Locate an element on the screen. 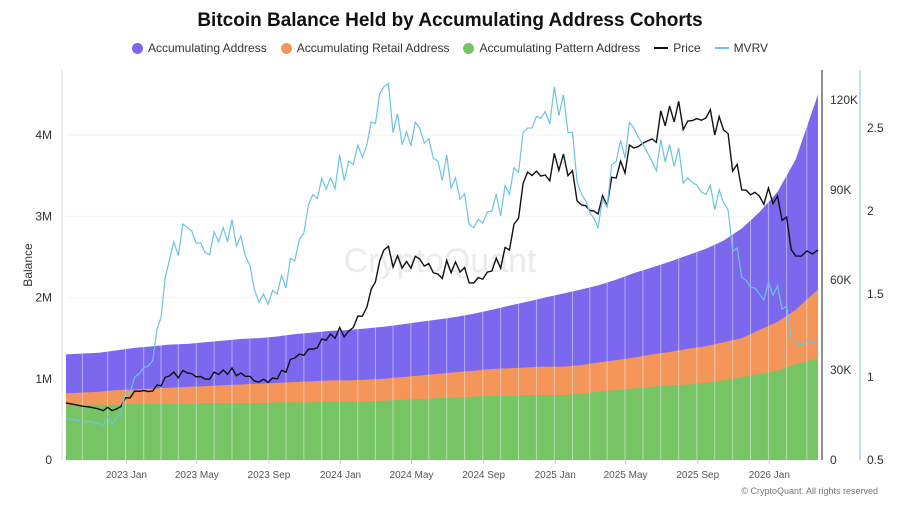 Image resolution: width=900 pixels, height=506 pixels. legend-item: Accumulating Address is located at coordinates (199, 48).